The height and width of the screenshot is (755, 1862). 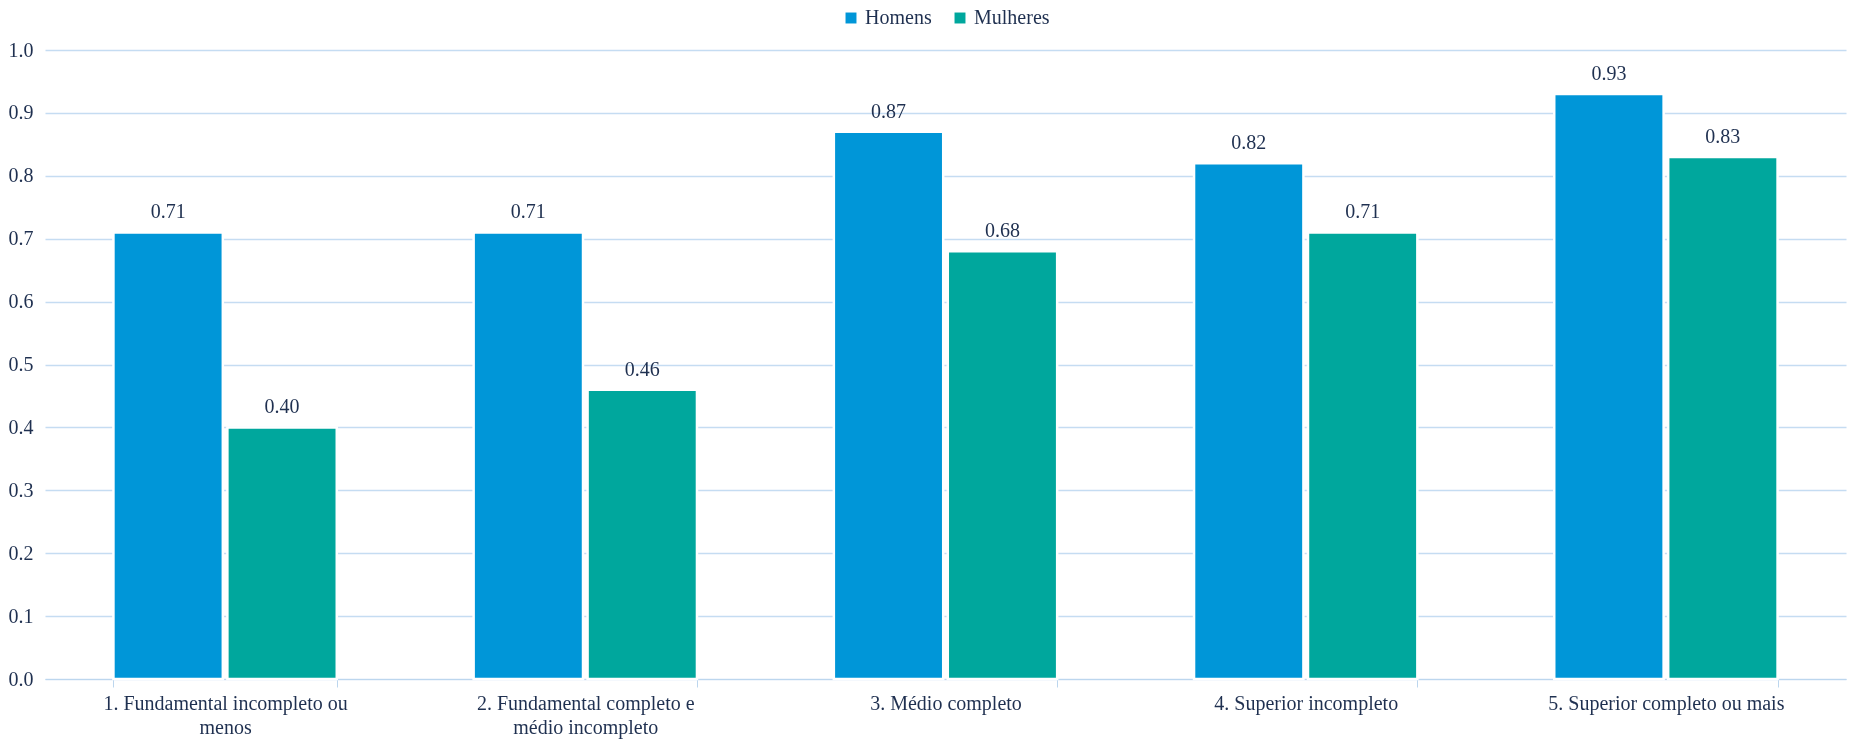 What do you see at coordinates (21, 301) in the screenshot?
I see `y-tick-label: 0.6` at bounding box center [21, 301].